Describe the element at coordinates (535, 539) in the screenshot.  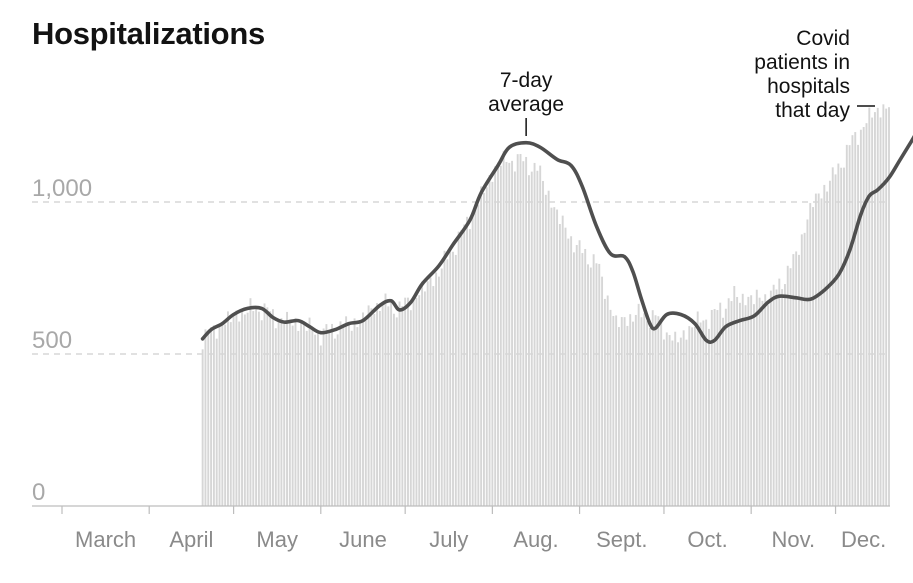
I see `x-tick-label: Aug.` at that location.